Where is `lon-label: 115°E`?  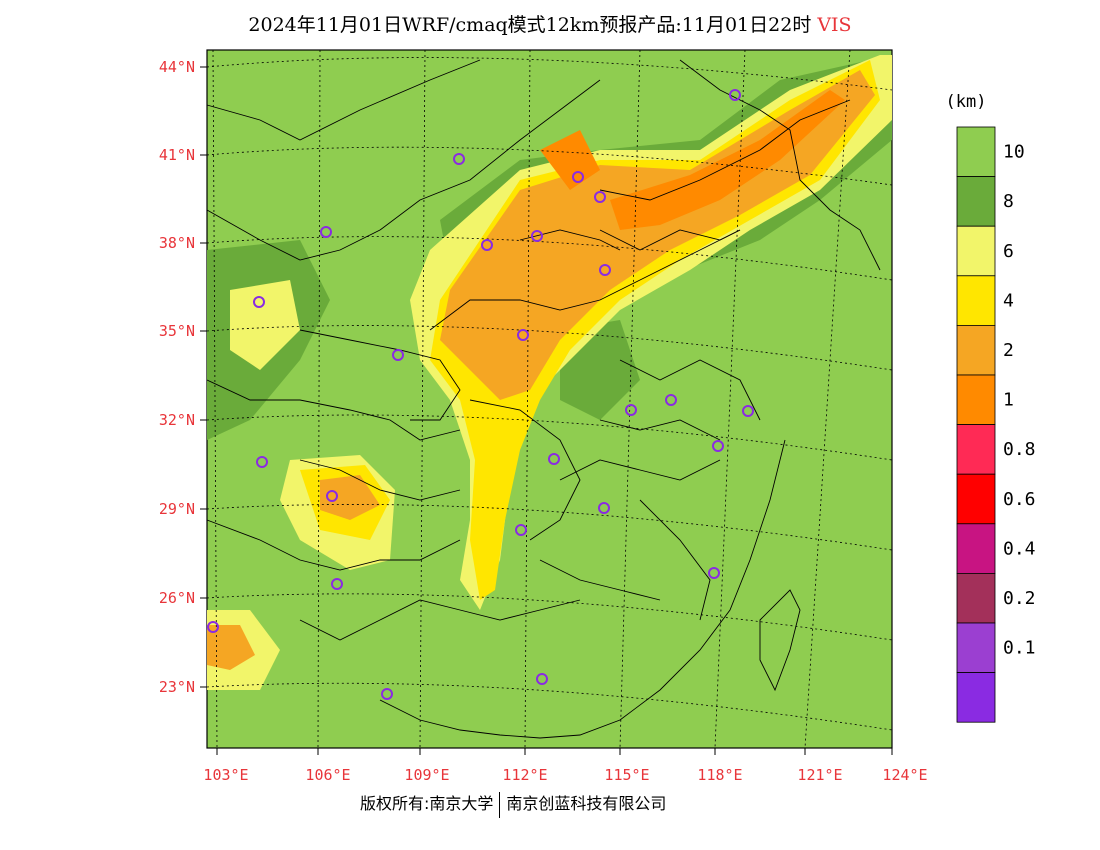 lon-label: 115°E is located at coordinates (626, 775).